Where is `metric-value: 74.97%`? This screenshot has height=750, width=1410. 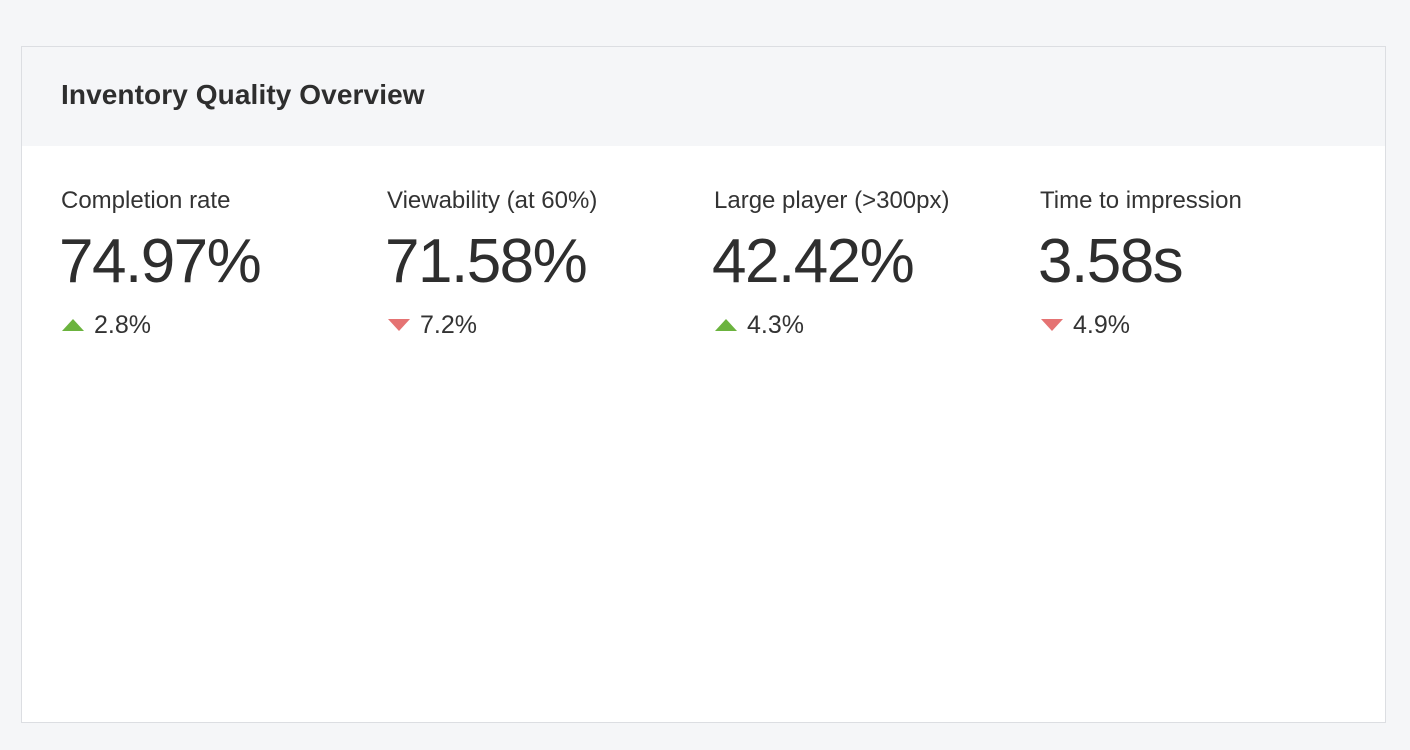
metric-value: 74.97% is located at coordinates (160, 261).